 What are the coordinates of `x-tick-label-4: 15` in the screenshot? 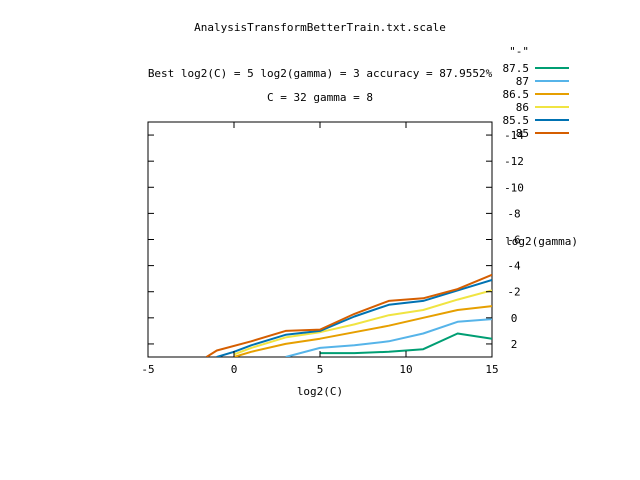 It's located at (491, 369).